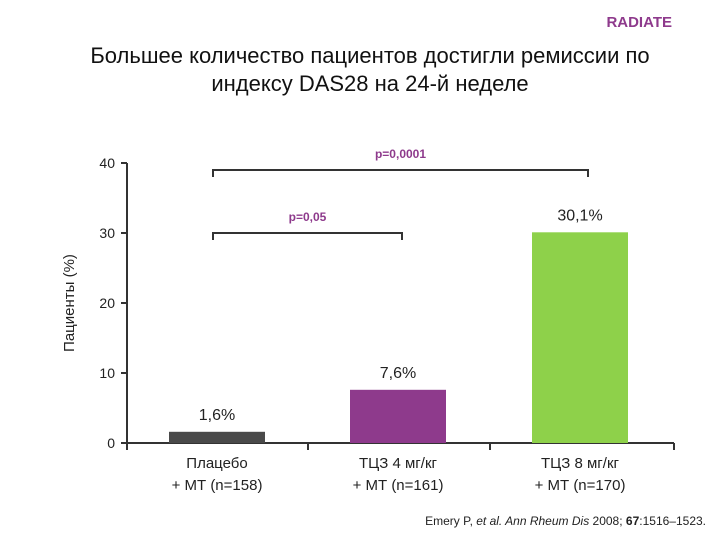  Describe the element at coordinates (451, 521) in the screenshot. I see `ref-authors: Emery P,` at that location.